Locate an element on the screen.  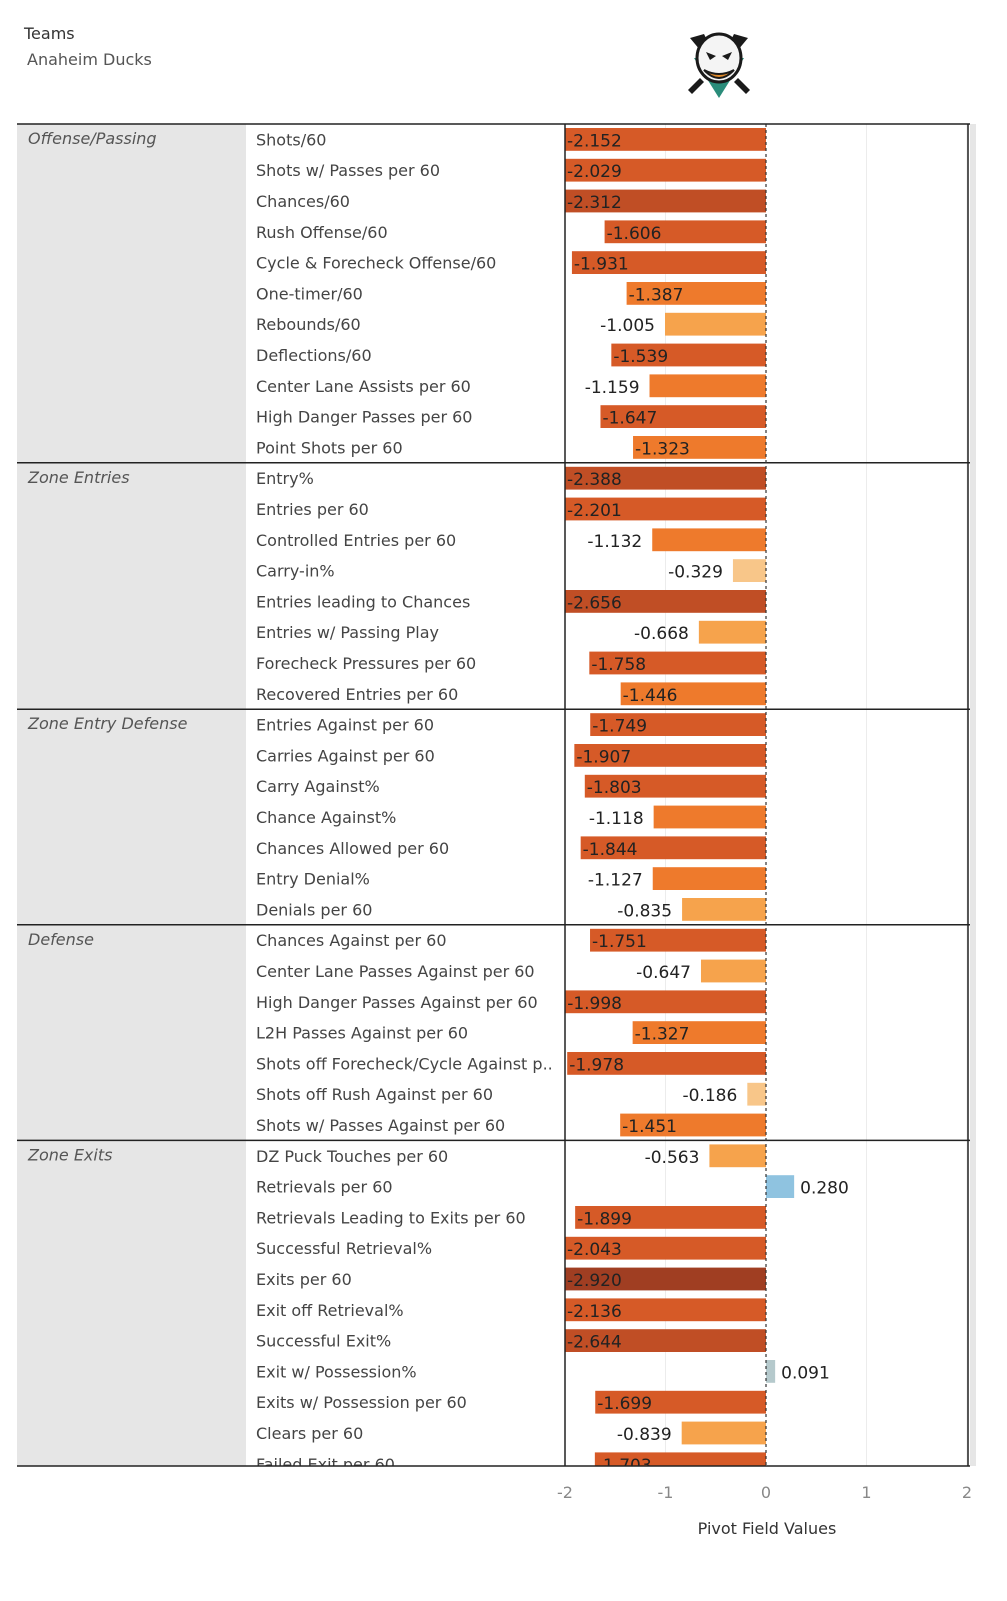
value-label: -1.127 is located at coordinates (615, 881).